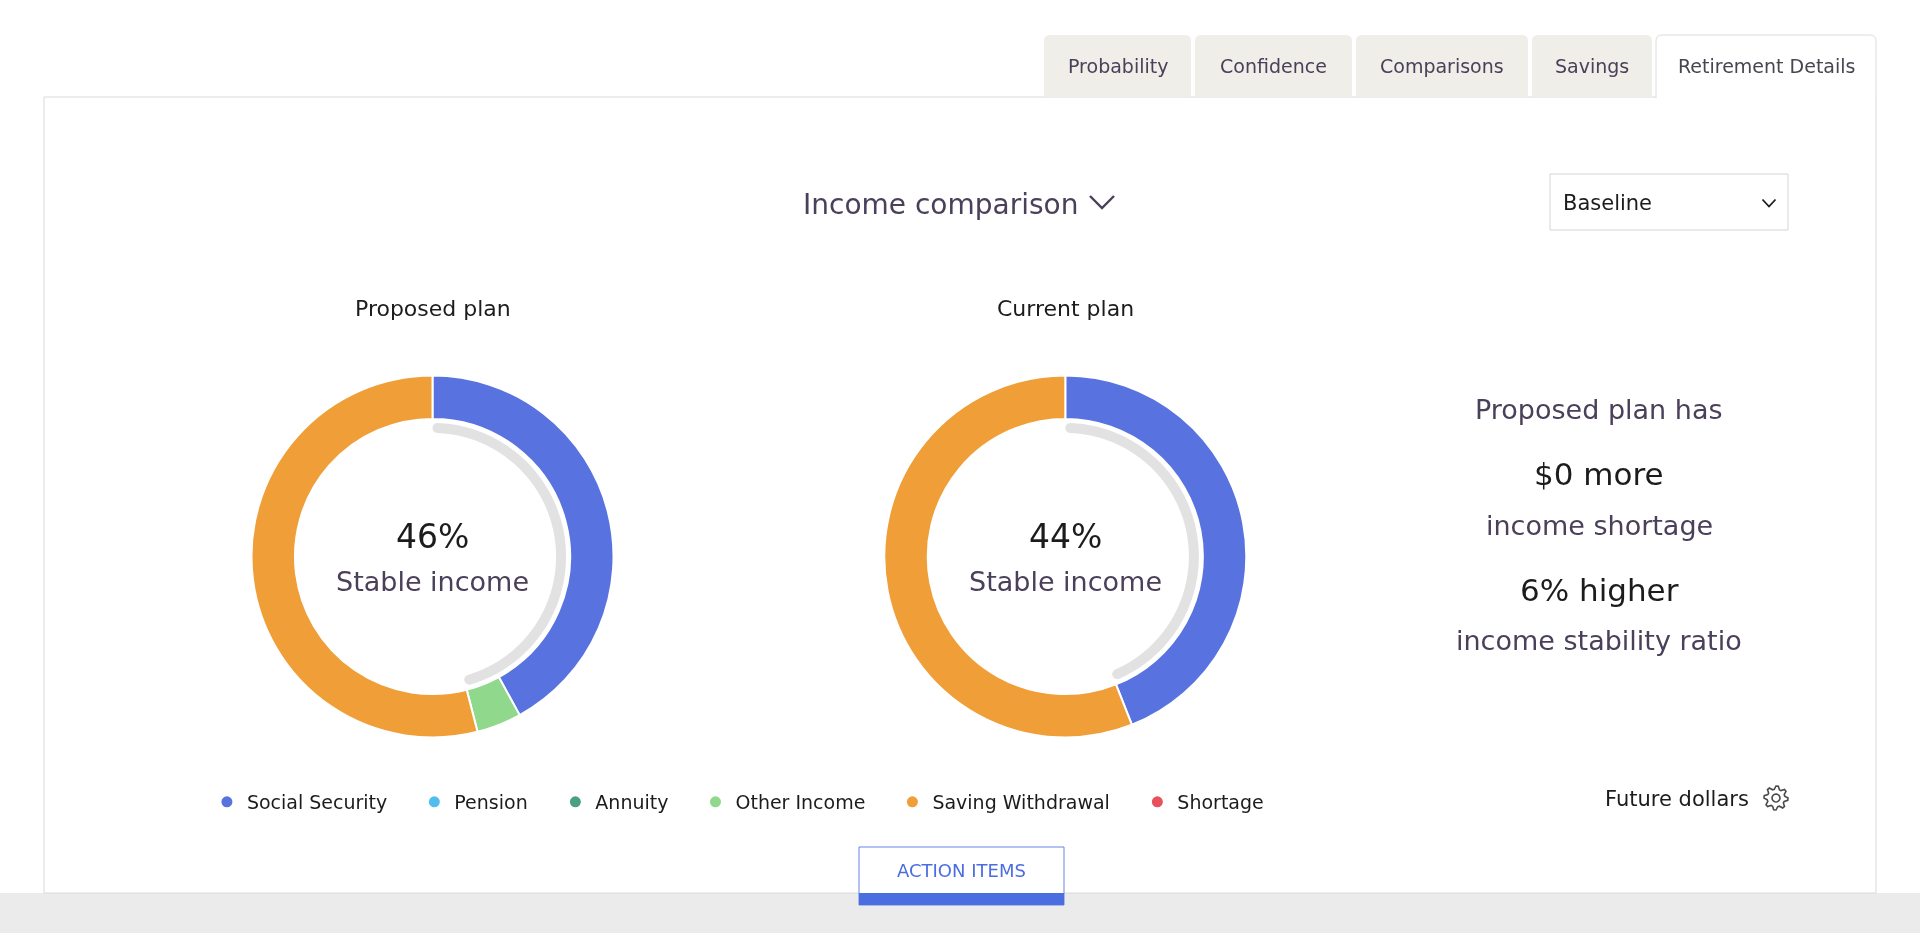 This screenshot has height=933, width=1920. I want to click on text: Proposed plan has, so click(1599, 409).